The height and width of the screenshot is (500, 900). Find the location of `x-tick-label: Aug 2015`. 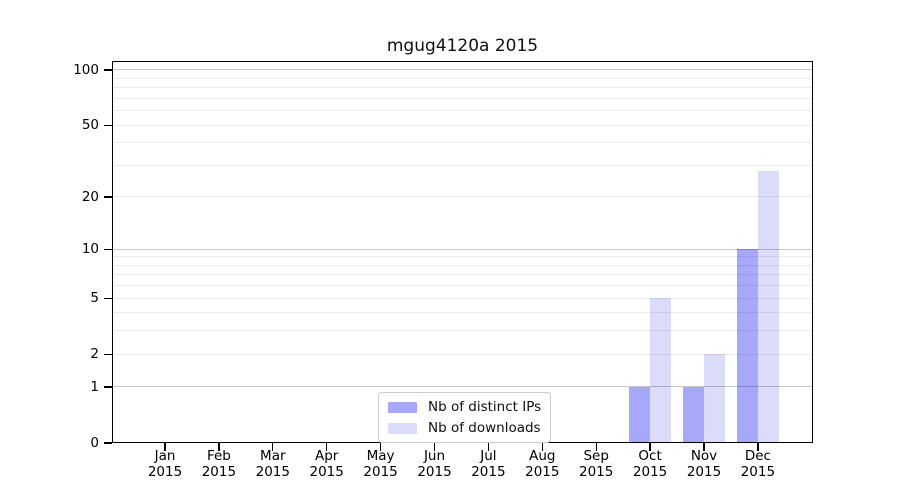

x-tick-label: Aug 2015 is located at coordinates (542, 464).